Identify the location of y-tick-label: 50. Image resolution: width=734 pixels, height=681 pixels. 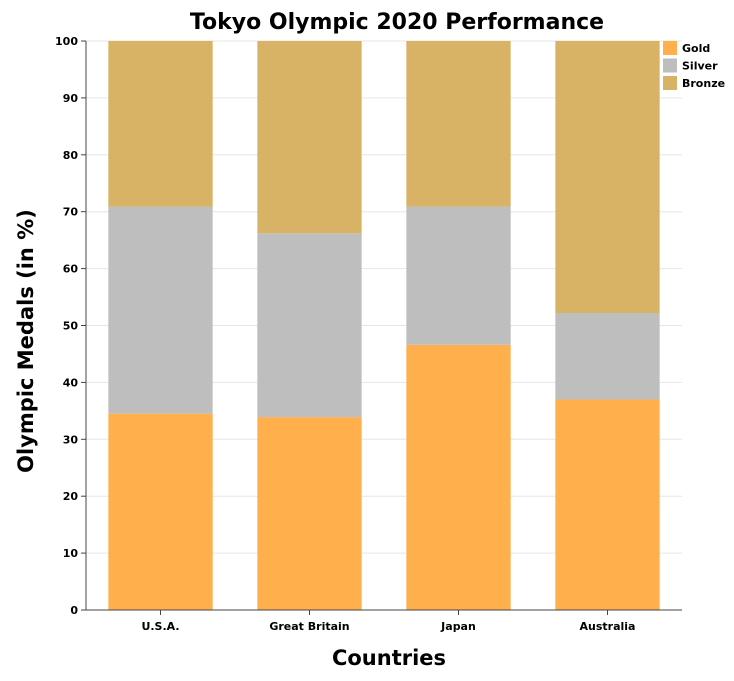
(71, 326).